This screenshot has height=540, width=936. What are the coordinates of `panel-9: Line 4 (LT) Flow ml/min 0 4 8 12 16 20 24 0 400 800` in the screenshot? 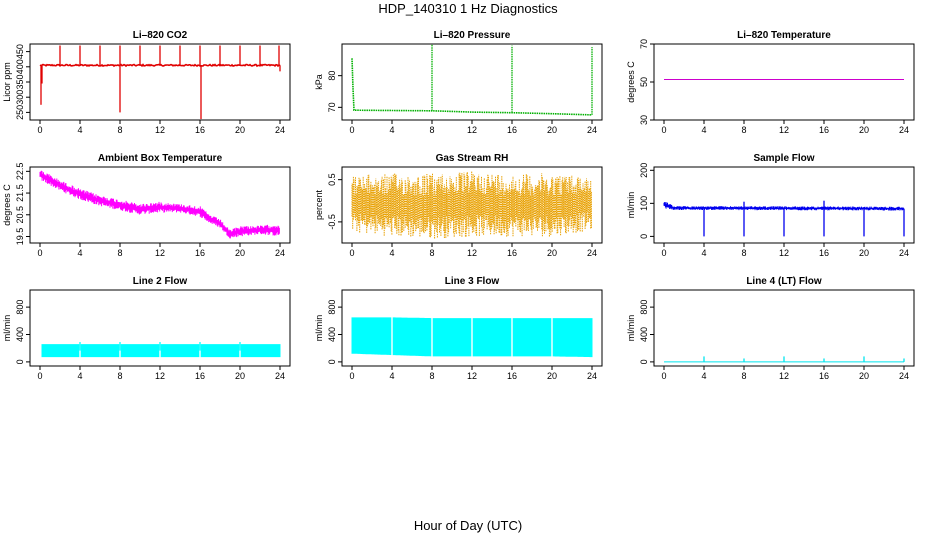 It's located at (770, 328).